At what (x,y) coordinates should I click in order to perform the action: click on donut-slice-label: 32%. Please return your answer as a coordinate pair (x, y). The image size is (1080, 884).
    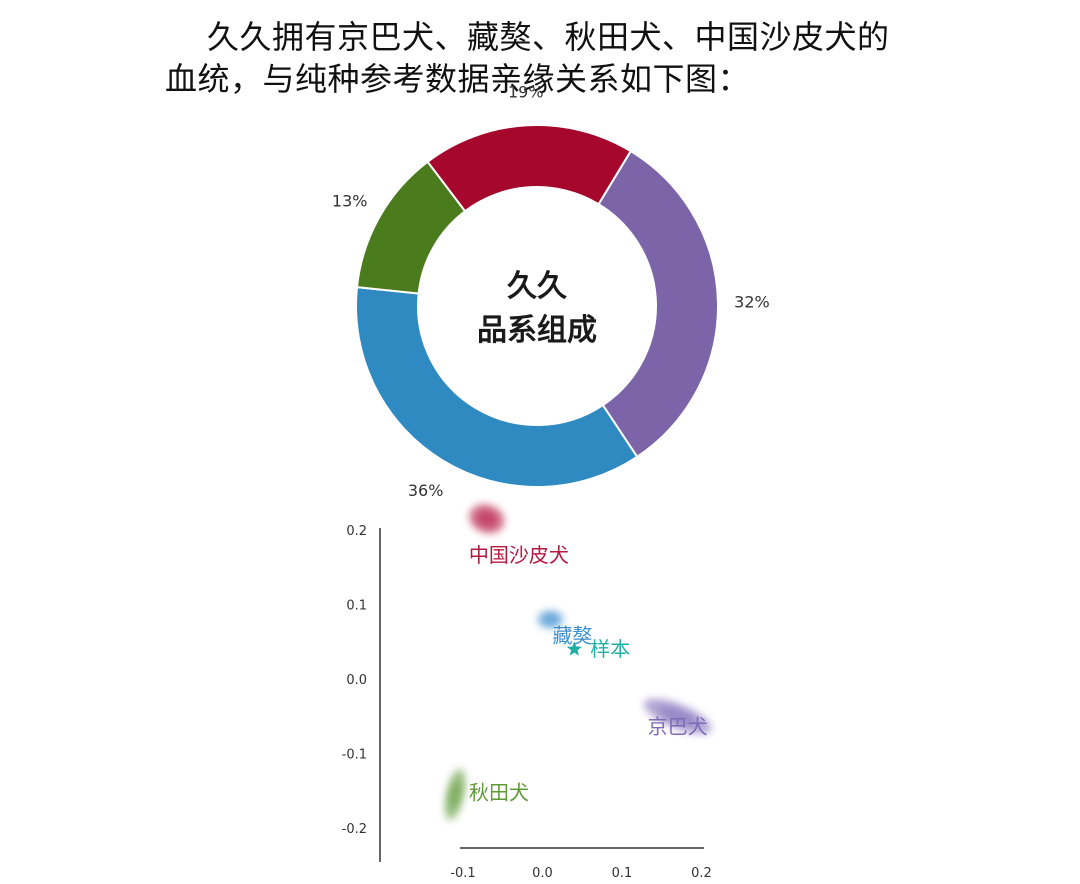
    Looking at the image, I should click on (752, 302).